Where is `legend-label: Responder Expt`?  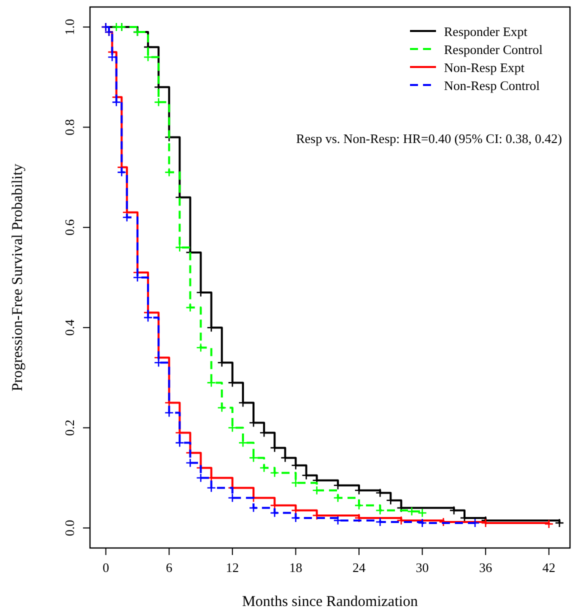
legend-label: Responder Expt is located at coordinates (486, 31).